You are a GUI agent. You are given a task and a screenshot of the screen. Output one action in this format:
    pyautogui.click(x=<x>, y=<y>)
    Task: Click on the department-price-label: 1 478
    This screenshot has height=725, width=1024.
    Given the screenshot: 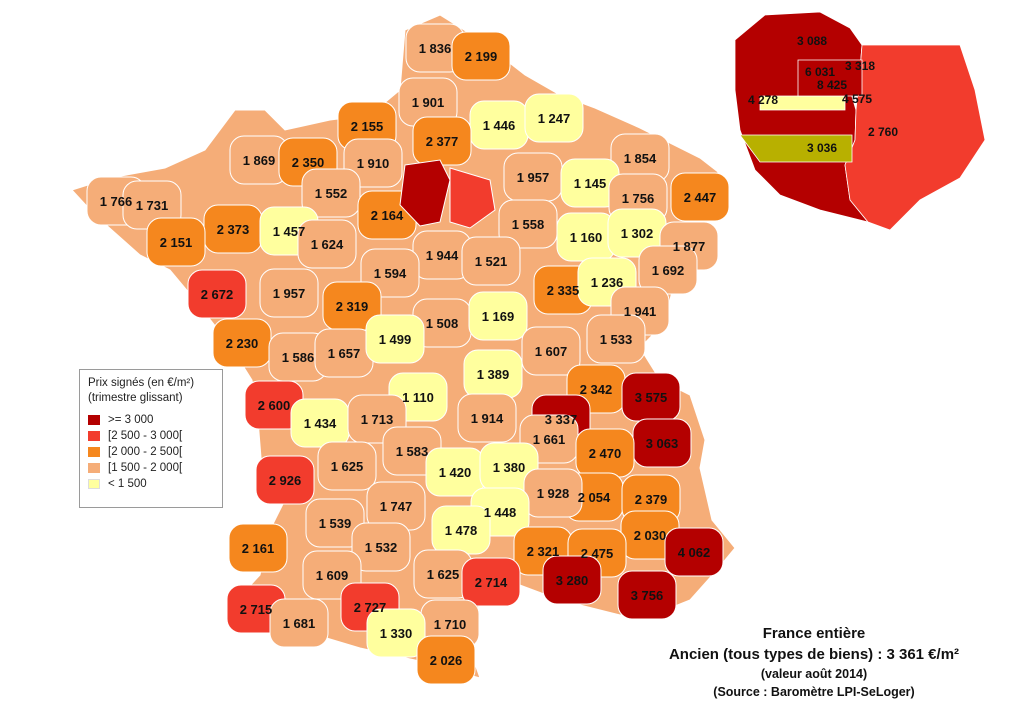 What is the action you would take?
    pyautogui.click(x=461, y=530)
    